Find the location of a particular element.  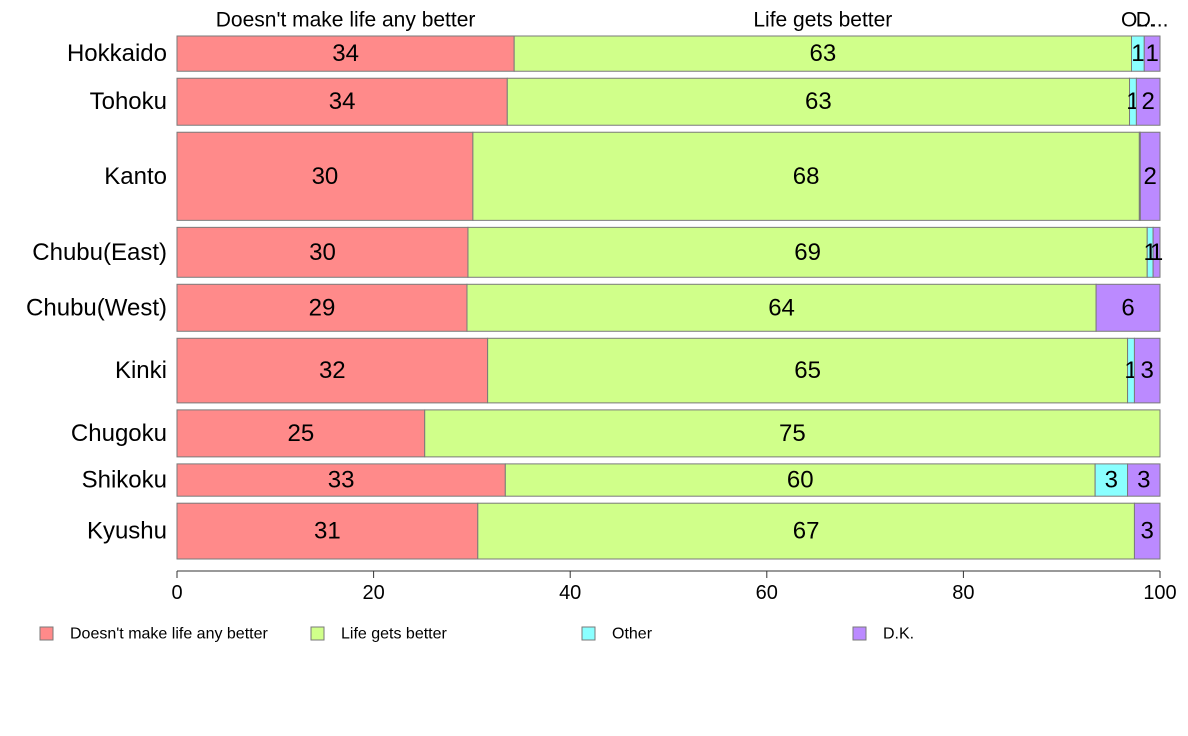

x-tick-label: 0 is located at coordinates (176, 593).